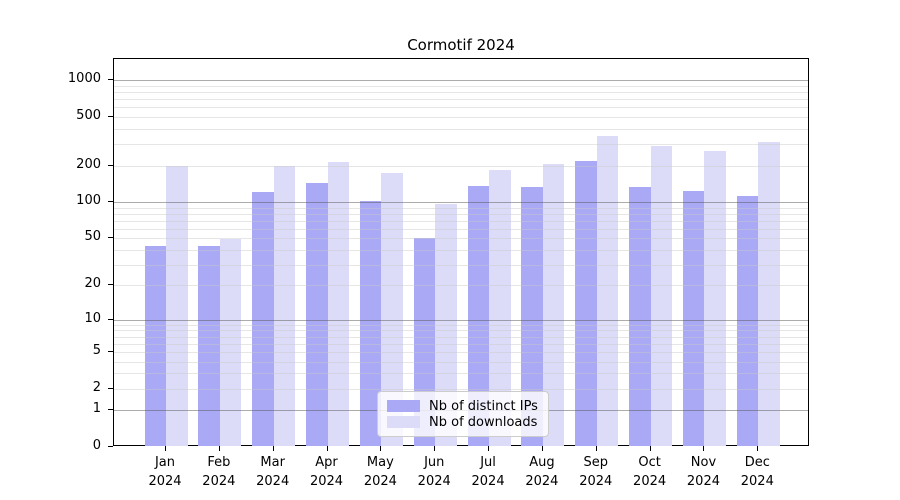 The image size is (900, 500). I want to click on y-tick-label: 20, so click(92, 284).